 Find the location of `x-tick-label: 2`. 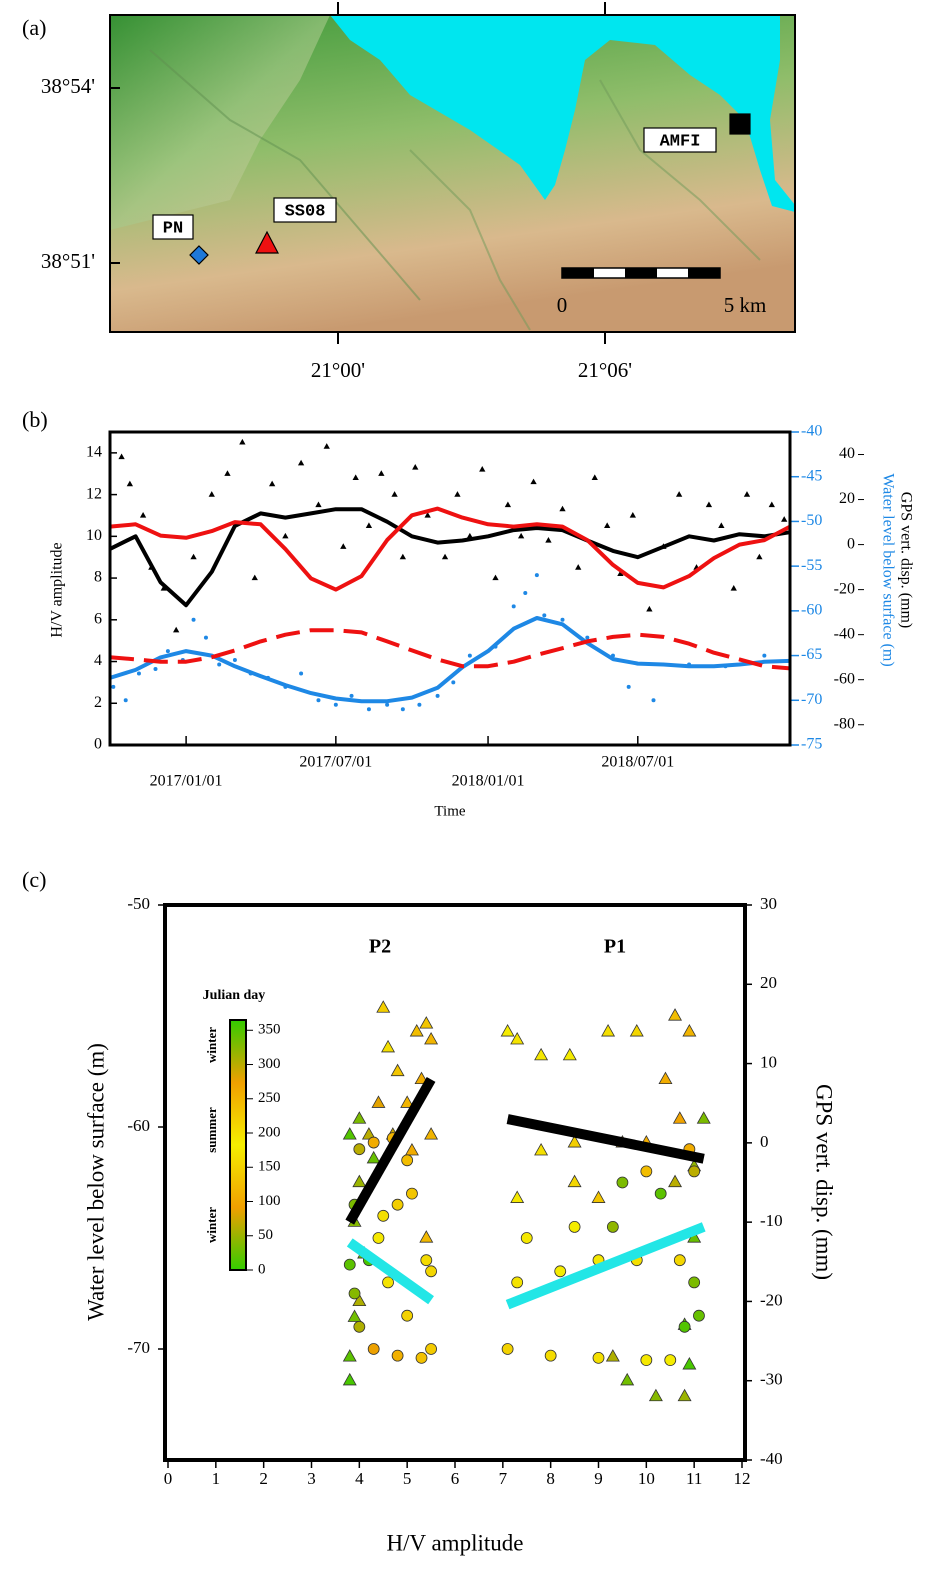

x-tick-label: 2 is located at coordinates (263, 1478).